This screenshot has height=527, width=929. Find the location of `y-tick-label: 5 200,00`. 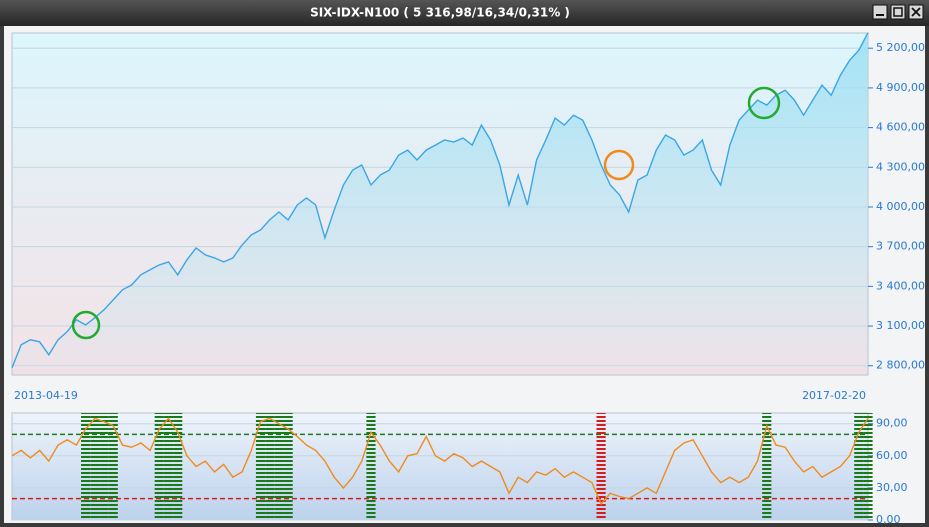

y-tick-label: 5 200,00 is located at coordinates (900, 47).